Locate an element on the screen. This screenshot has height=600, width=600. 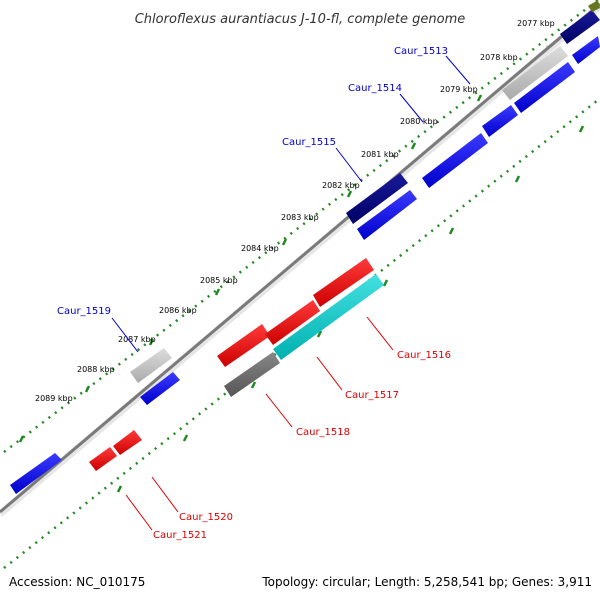
kbp-label: 2078 kbp is located at coordinates (499, 57).